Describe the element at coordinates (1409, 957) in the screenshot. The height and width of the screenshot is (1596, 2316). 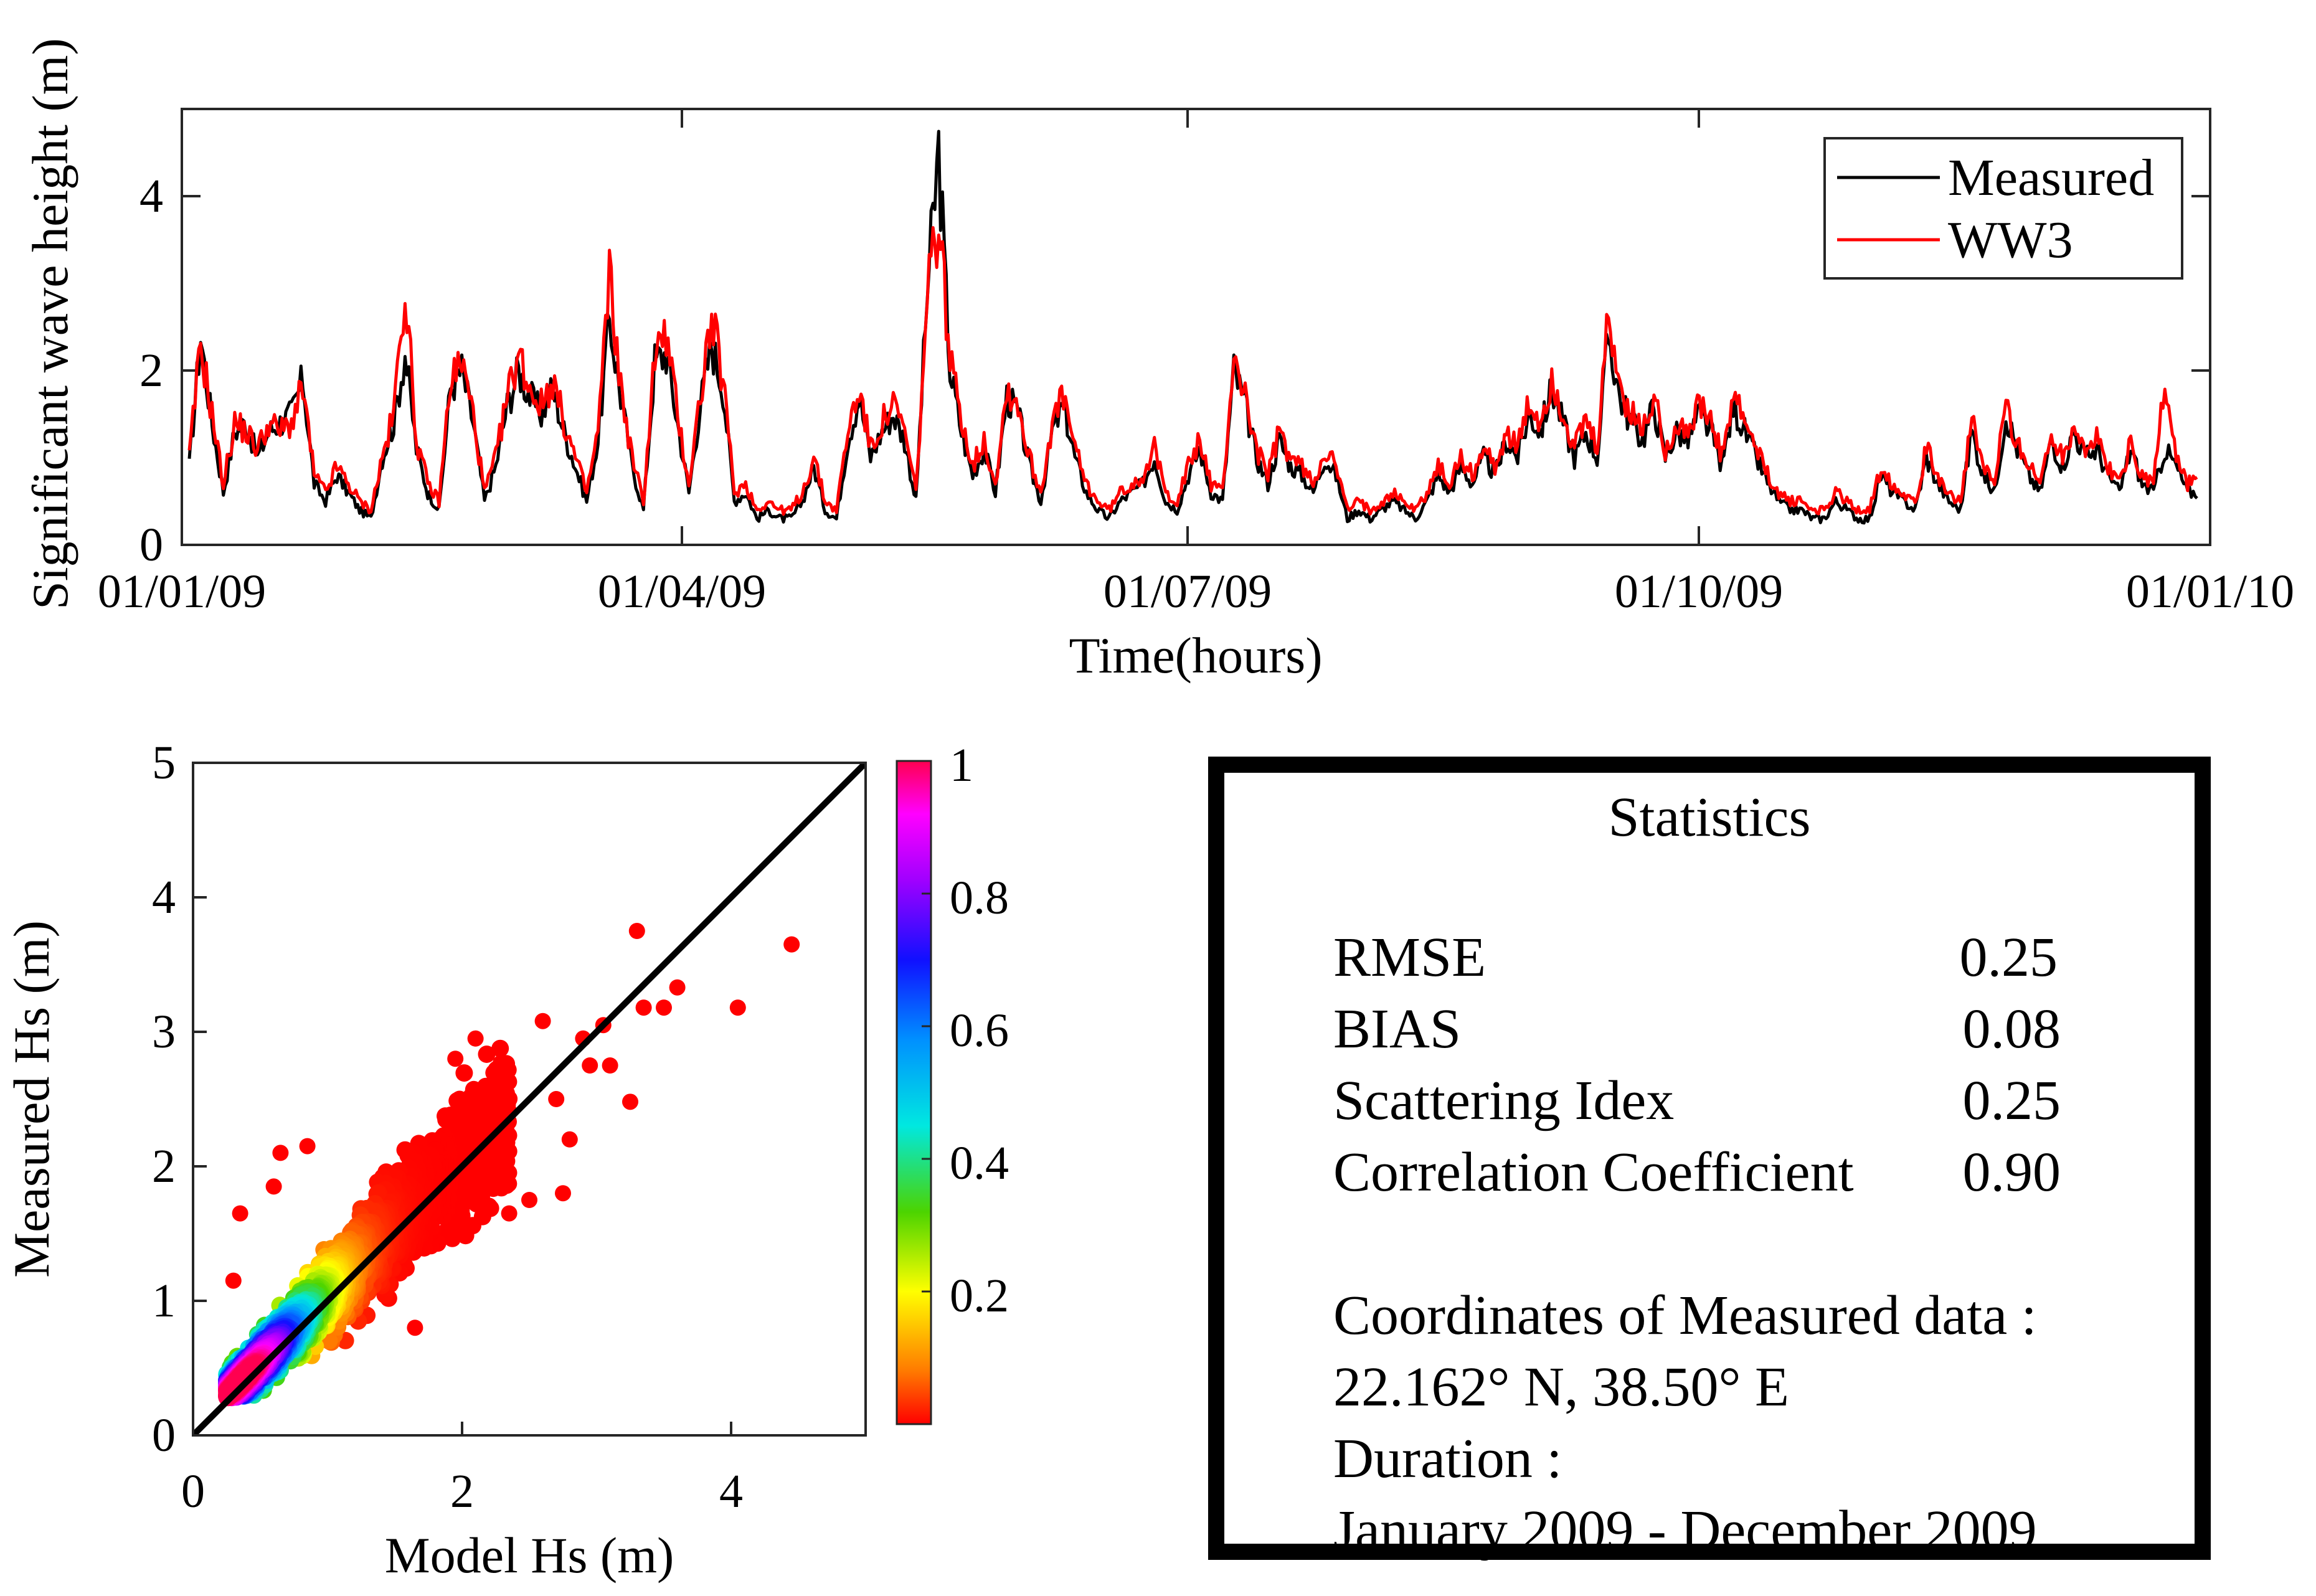
I see `stat-label-rmse: RMSE` at that location.